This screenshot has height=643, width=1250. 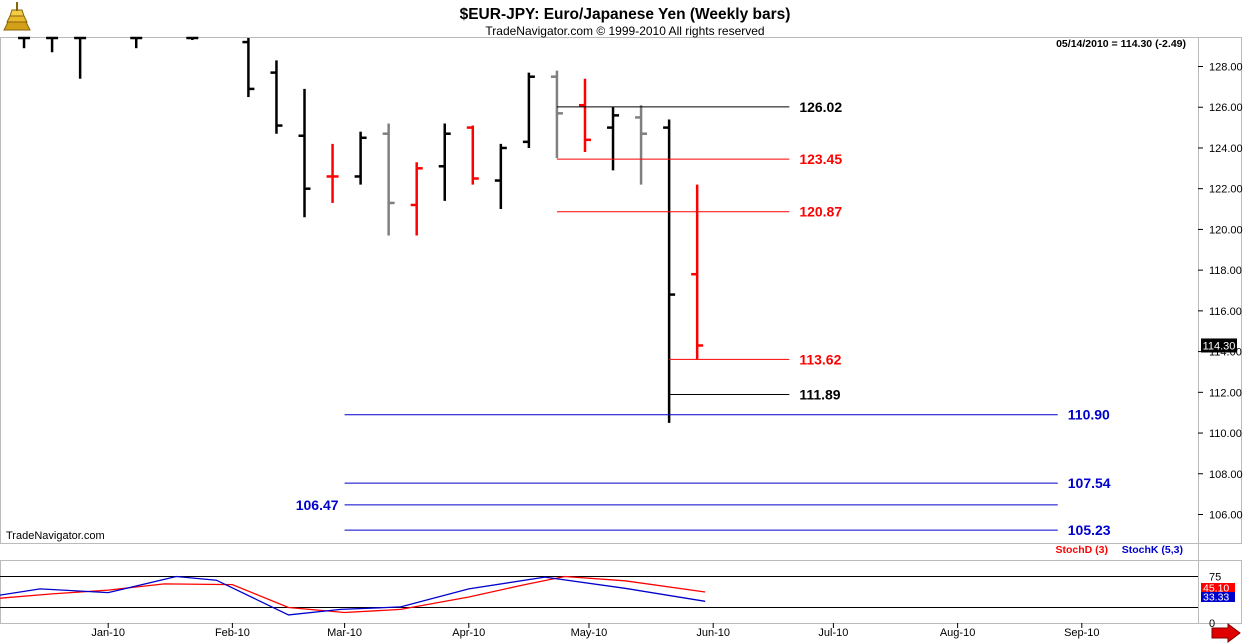 I want to click on level-label: 105.23, so click(x=1089, y=530).